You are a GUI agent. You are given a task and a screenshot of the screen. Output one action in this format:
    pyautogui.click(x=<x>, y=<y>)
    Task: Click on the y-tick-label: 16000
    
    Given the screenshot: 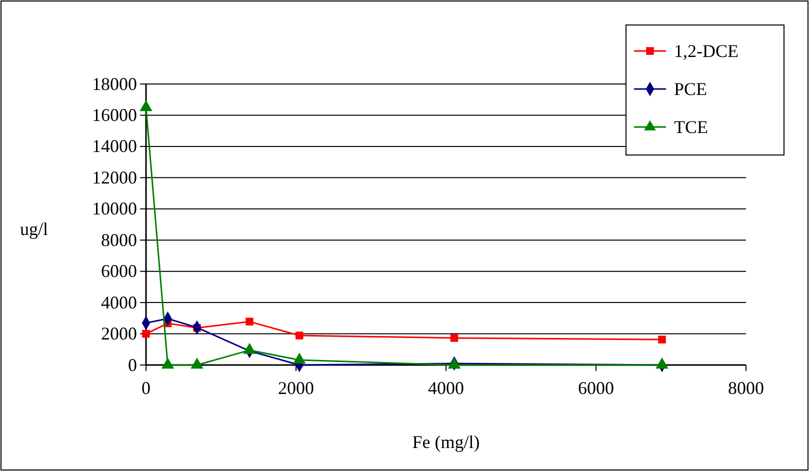 What is the action you would take?
    pyautogui.click(x=114, y=114)
    